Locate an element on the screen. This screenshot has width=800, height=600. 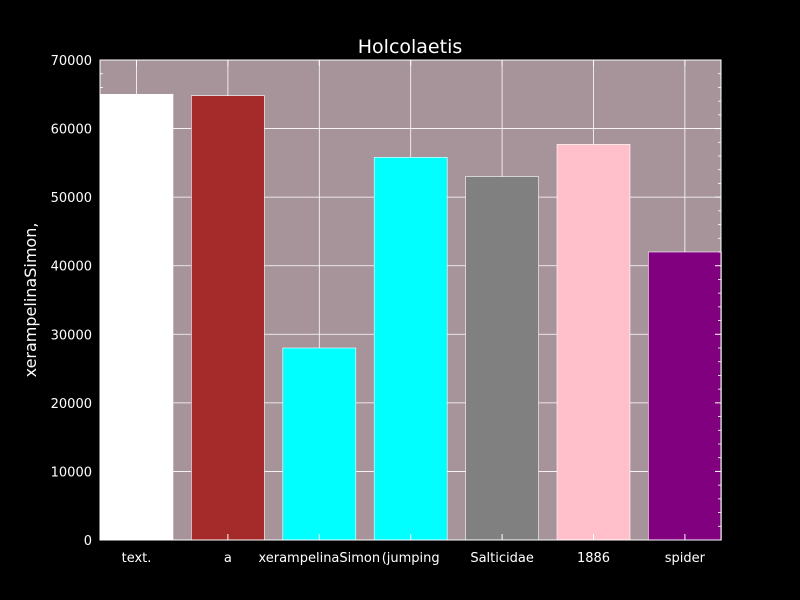
y-tick-label: 10000 is located at coordinates (71, 472).